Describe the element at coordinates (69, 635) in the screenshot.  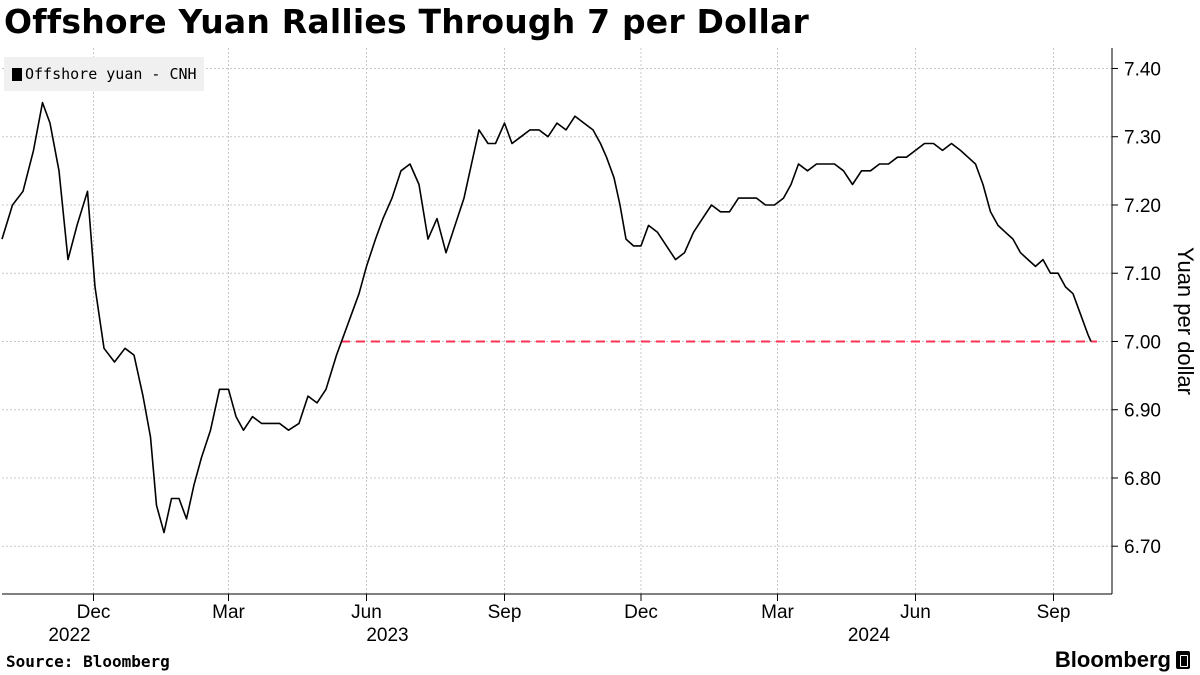
I see `x-year-label: 2022` at that location.